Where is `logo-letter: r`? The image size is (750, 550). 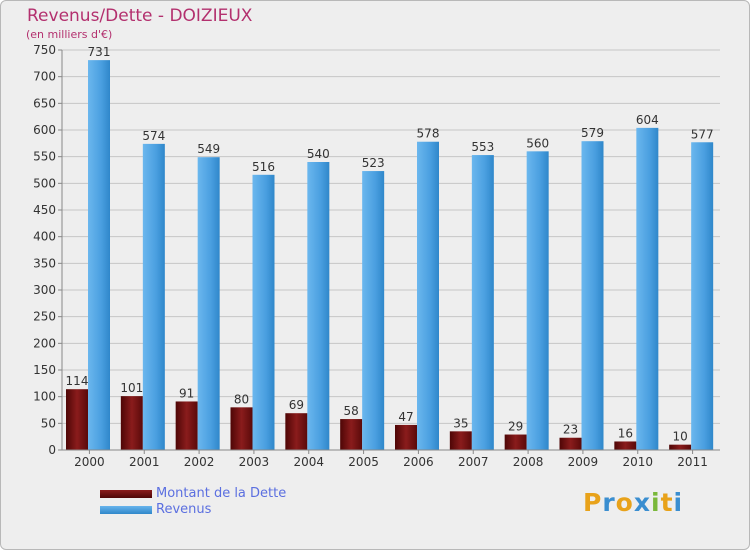
logo-letter: r is located at coordinates (609, 502).